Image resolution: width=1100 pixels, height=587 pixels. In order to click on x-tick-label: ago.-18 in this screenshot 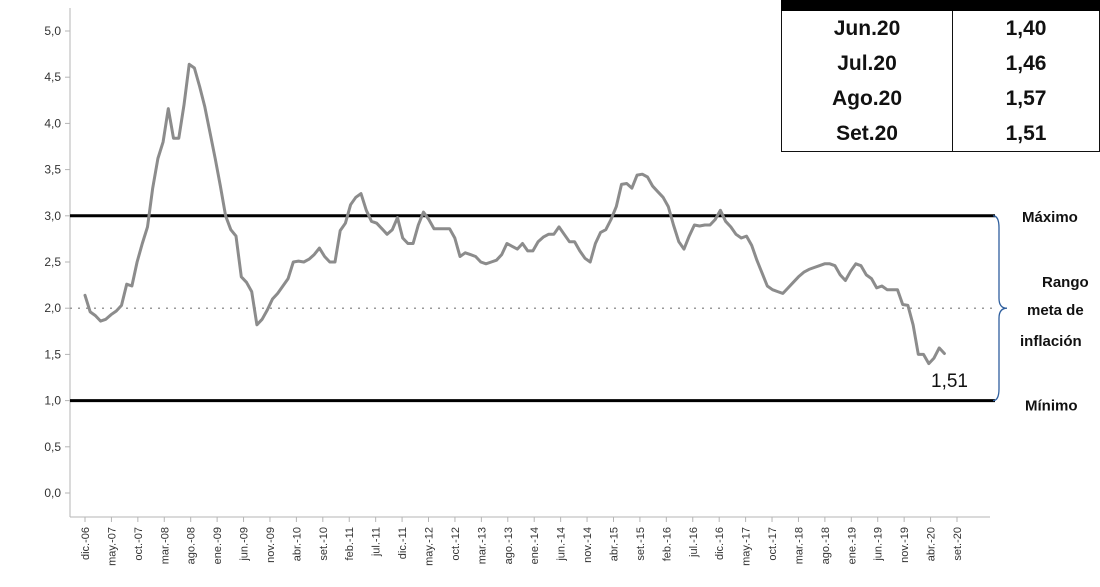, I will do `click(826, 545)`.